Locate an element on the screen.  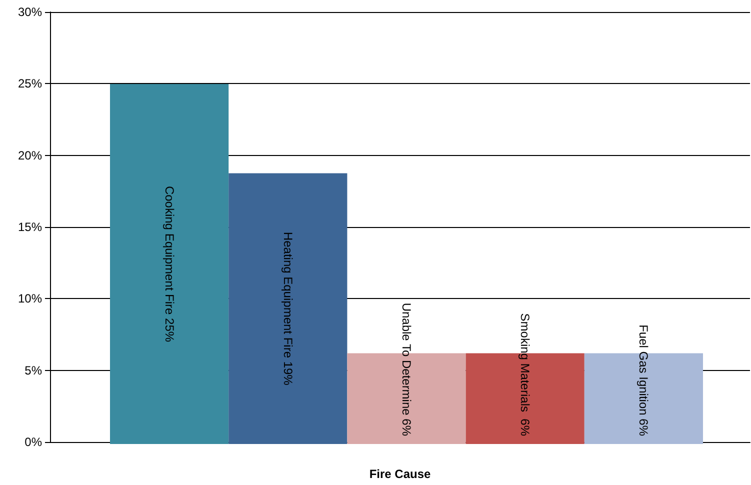
y-tick-label: 5% is located at coordinates (33, 370).